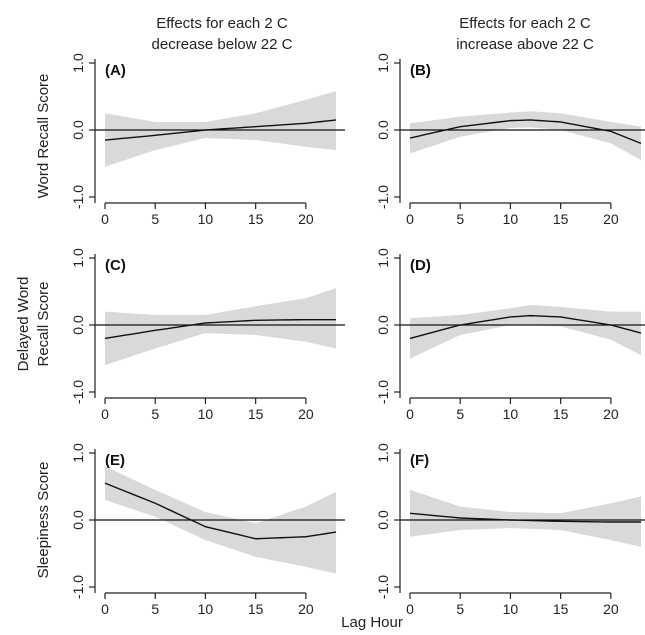 Image resolution: width=645 pixels, height=635 pixels. Describe the element at coordinates (222, 44) in the screenshot. I see `column-title-left-line2: decrease below 22 C` at that location.